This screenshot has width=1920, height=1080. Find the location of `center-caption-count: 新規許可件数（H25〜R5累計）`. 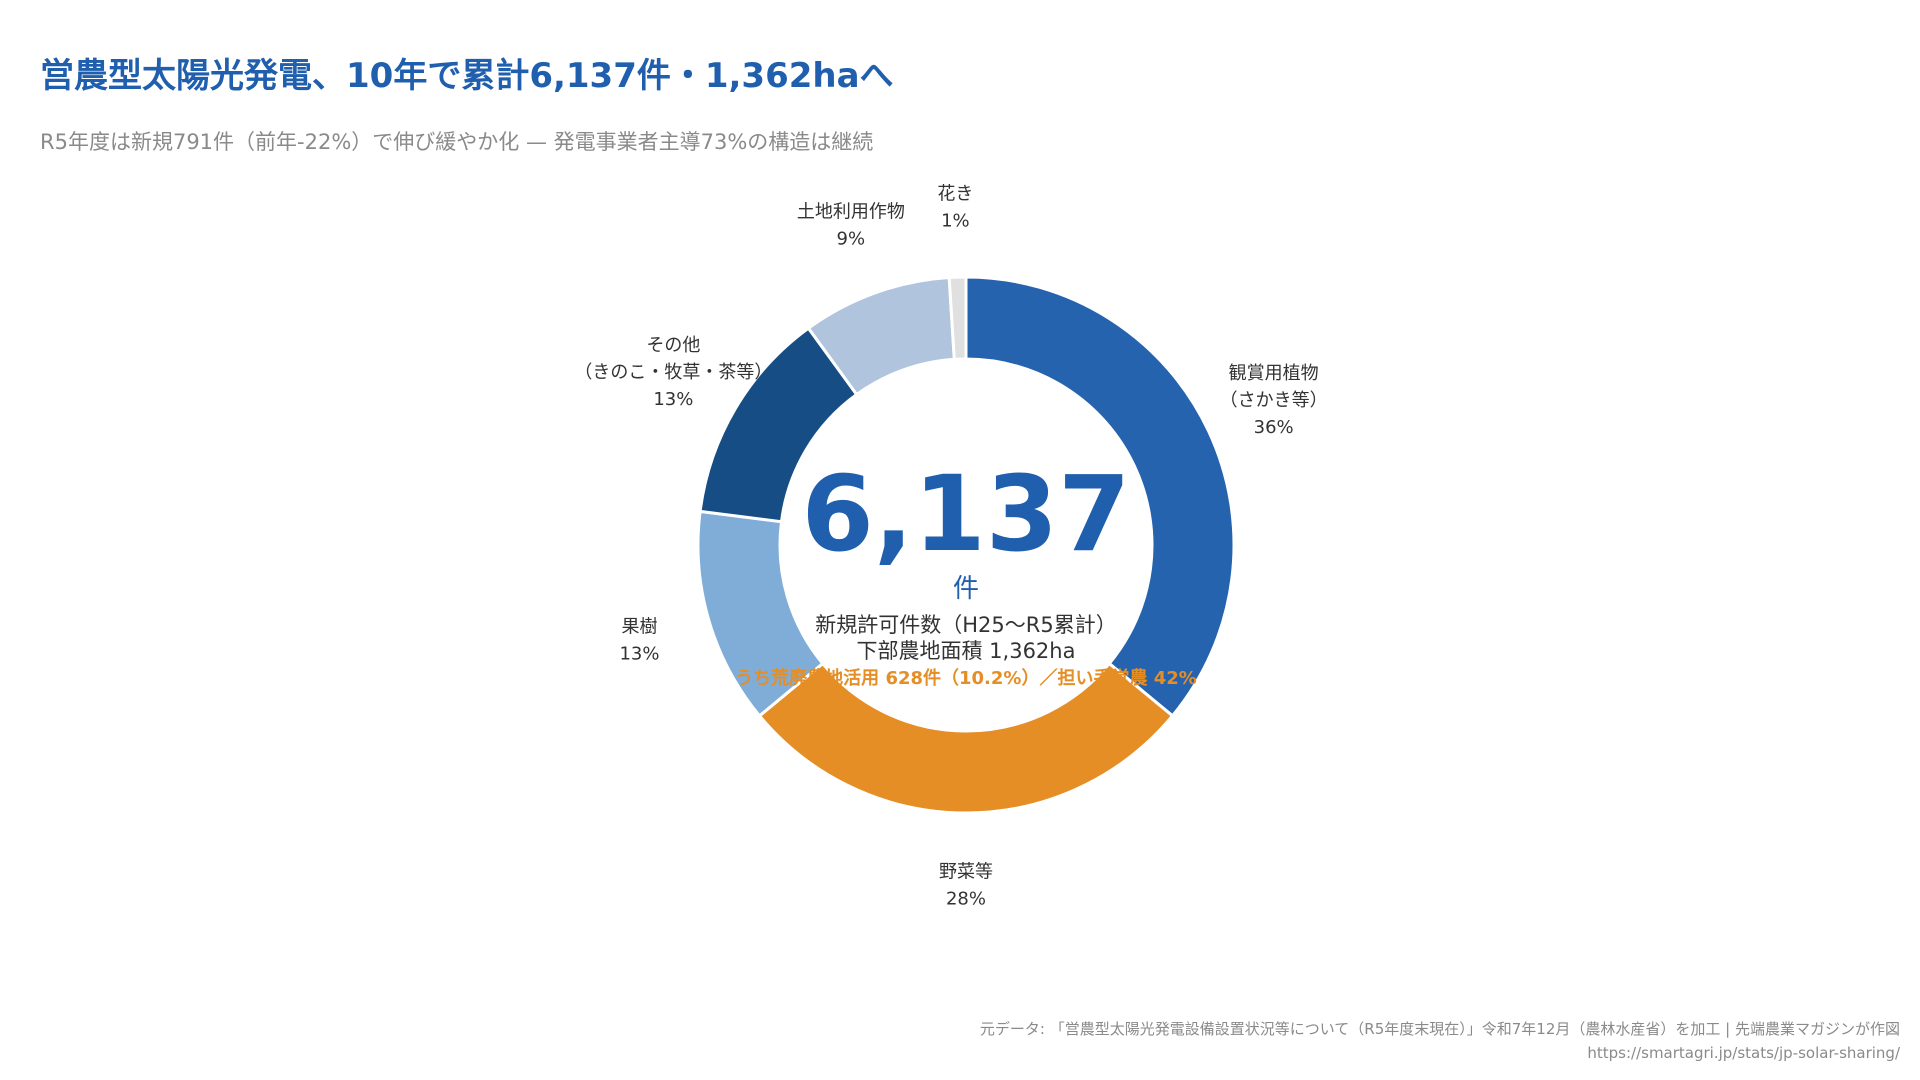

center-caption-count: 新規許可件数（H25〜R5累計） is located at coordinates (965, 625).